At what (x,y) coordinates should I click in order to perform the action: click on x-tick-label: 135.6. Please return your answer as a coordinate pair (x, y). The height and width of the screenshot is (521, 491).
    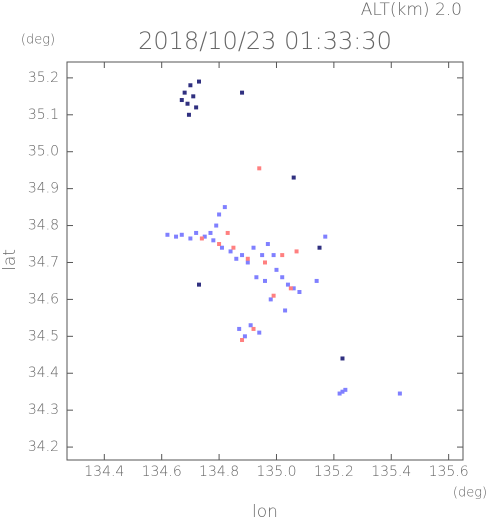
    Looking at the image, I should click on (449, 472).